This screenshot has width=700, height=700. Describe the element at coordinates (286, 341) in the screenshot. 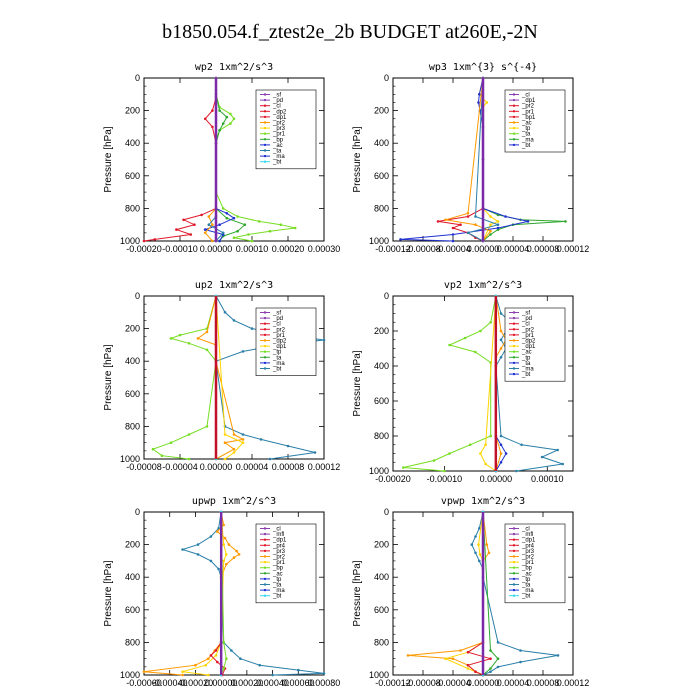

I see `legend-box` at that location.